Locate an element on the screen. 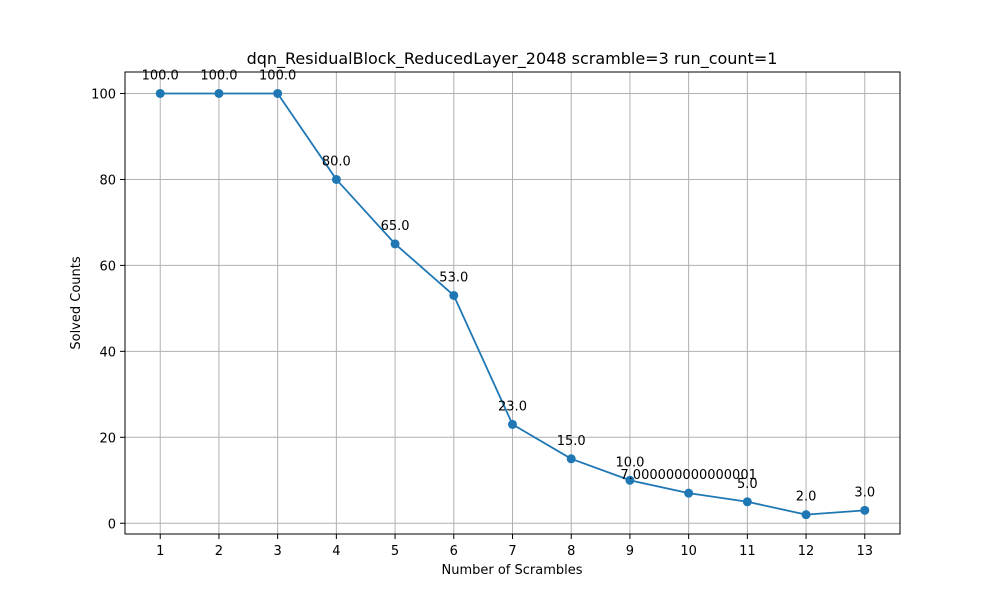 This screenshot has width=1000, height=600. data-label: 15.0 is located at coordinates (571, 441).